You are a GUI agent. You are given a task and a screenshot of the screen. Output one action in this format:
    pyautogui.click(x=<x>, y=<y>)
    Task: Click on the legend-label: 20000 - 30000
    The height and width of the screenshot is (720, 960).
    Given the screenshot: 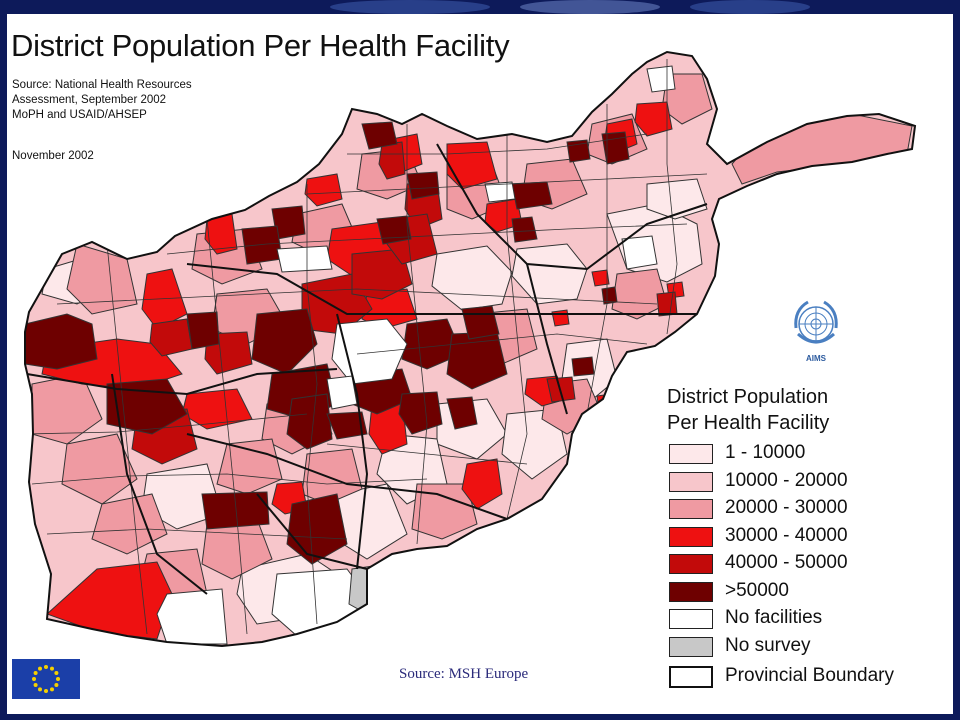 What is the action you would take?
    pyautogui.click(x=786, y=507)
    